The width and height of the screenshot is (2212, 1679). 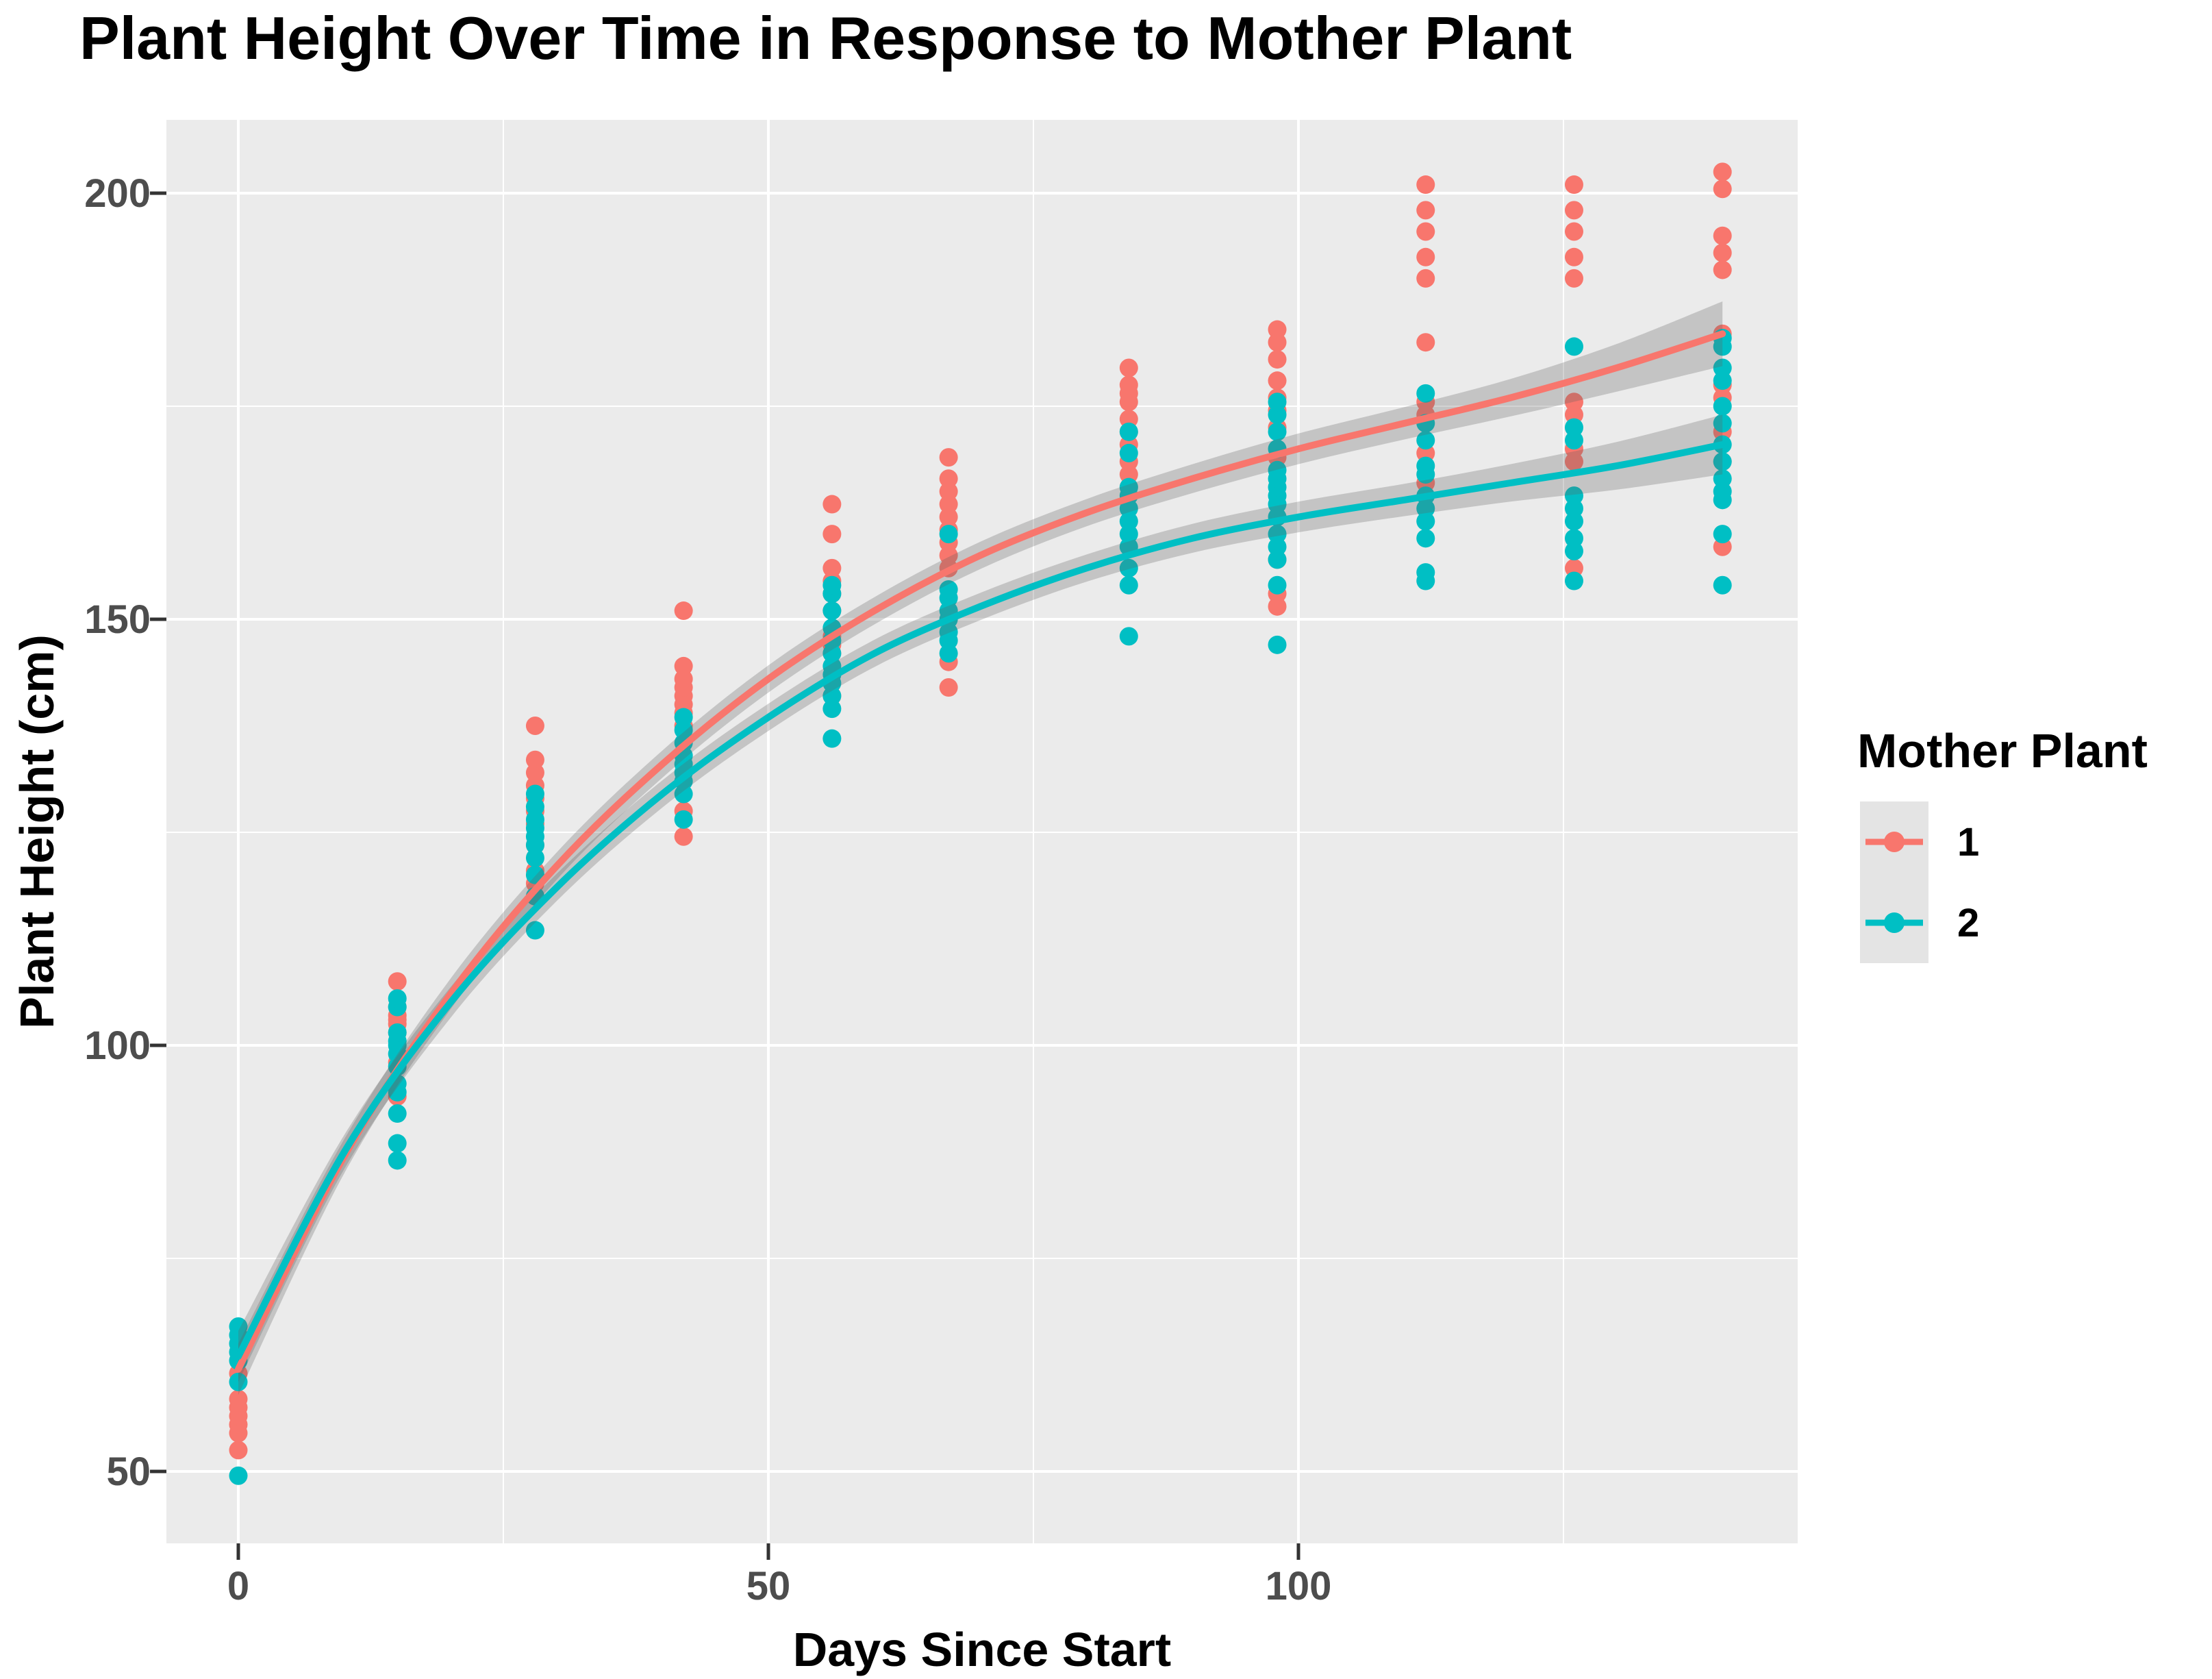 I want to click on x-tick-label: 0, so click(x=238, y=1586).